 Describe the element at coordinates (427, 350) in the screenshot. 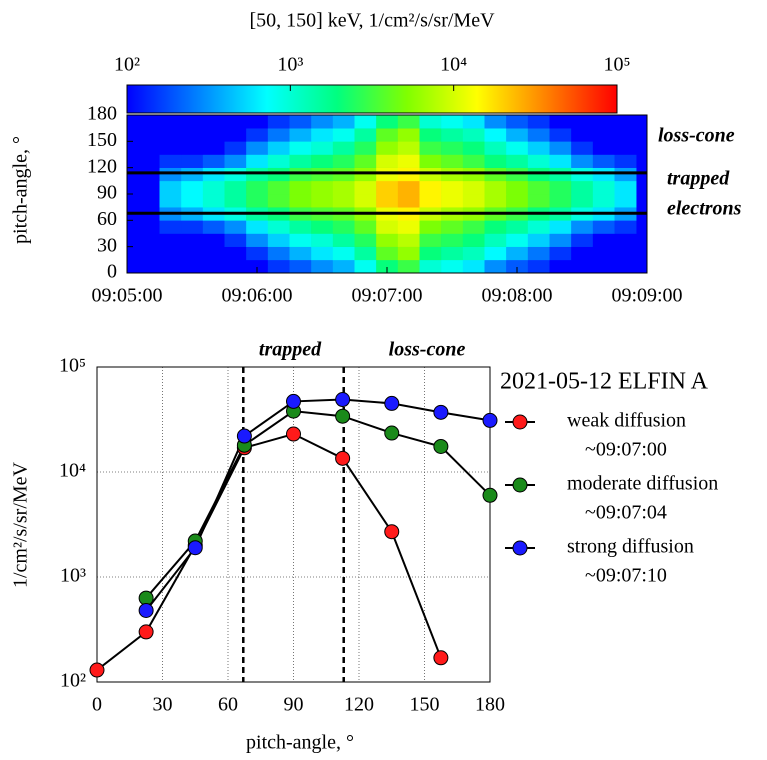

I see `annotation: loss-cone` at that location.